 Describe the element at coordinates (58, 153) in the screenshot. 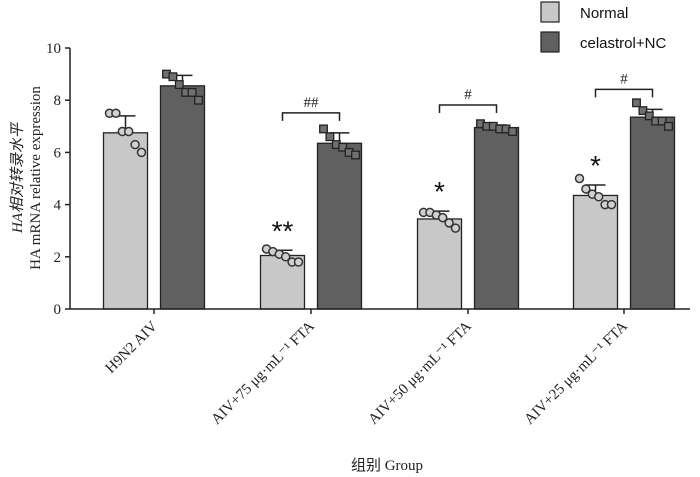

I see `y-tick-label: 6` at that location.